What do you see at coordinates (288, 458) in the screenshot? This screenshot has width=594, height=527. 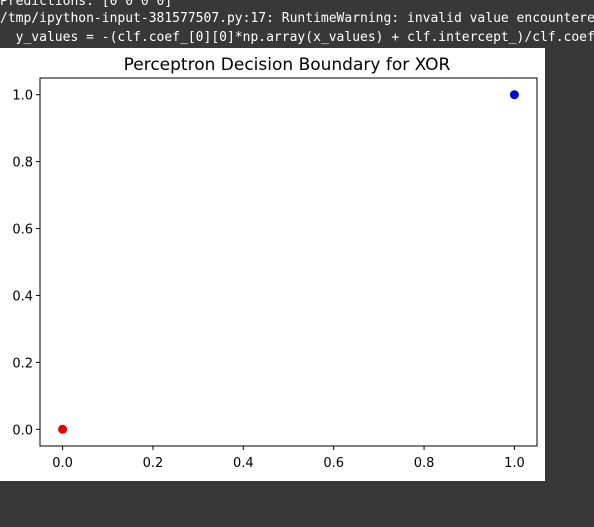 I see `x-axis: 0.0 0.2 0.4 0.6 0.8 1.0` at bounding box center [288, 458].